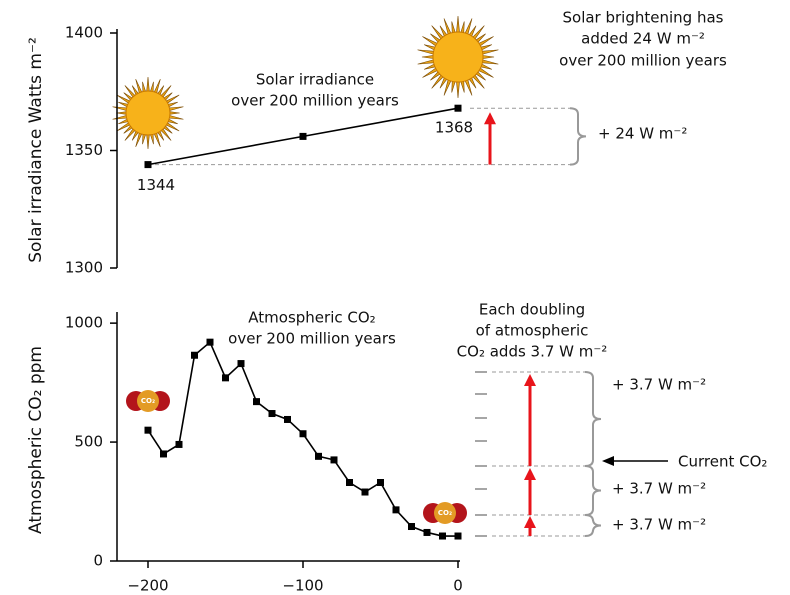  What do you see at coordinates (84, 268) in the screenshot?
I see `y-tick-label: 1300` at bounding box center [84, 268].